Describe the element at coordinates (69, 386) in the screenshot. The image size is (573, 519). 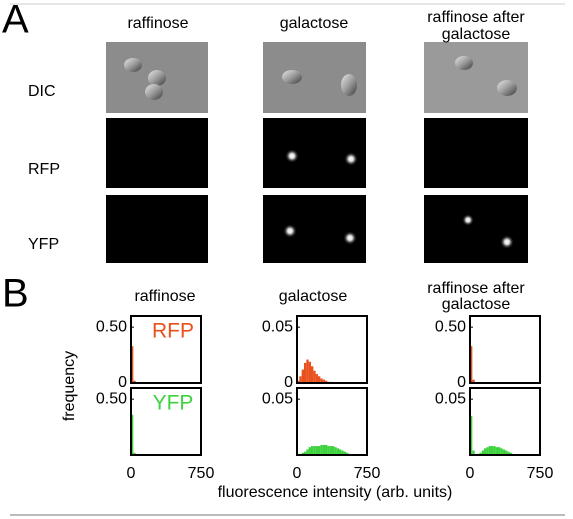
I see `y-axis-label: frequency` at that location.